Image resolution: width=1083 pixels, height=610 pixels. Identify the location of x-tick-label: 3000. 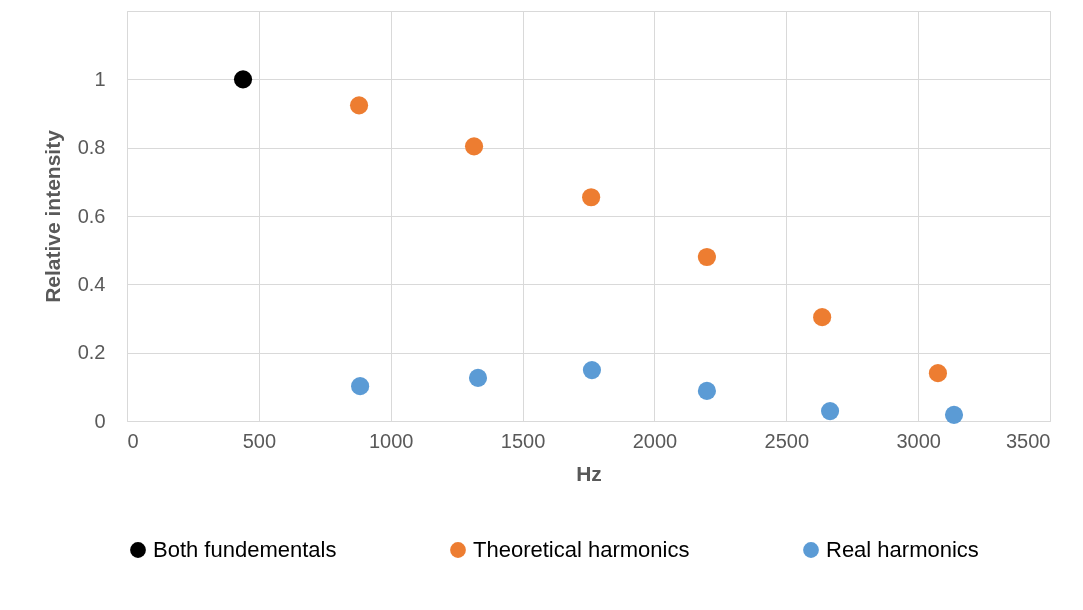
(918, 440).